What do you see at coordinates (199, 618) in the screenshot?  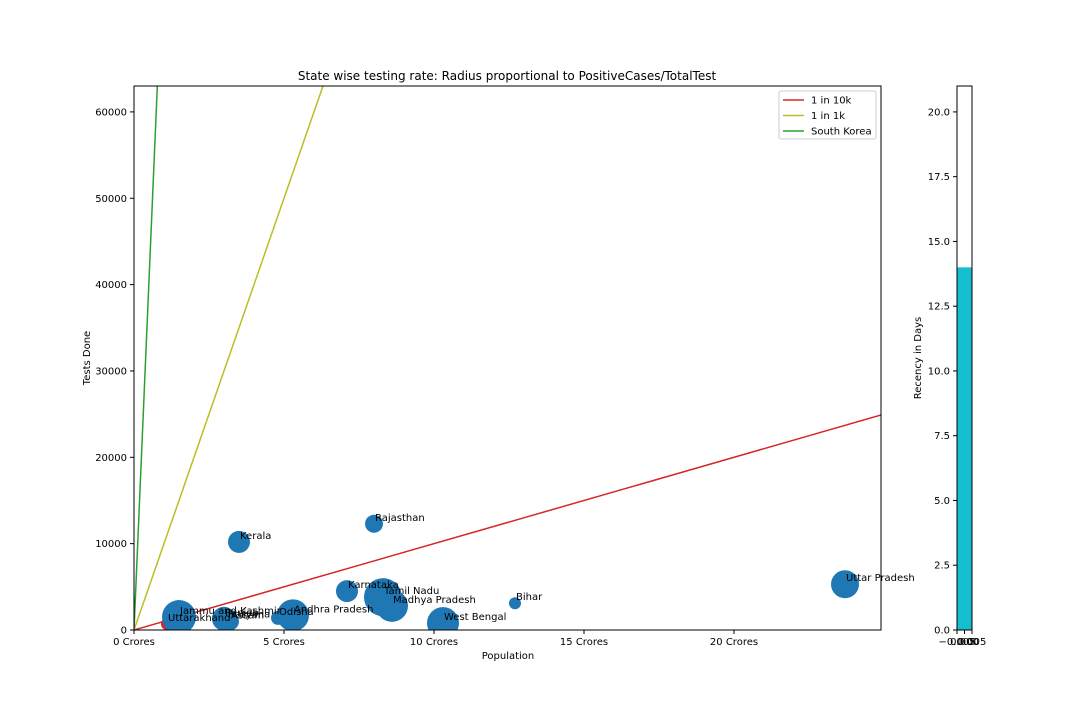 I see `point-label-0: Uttarakhand` at bounding box center [199, 618].